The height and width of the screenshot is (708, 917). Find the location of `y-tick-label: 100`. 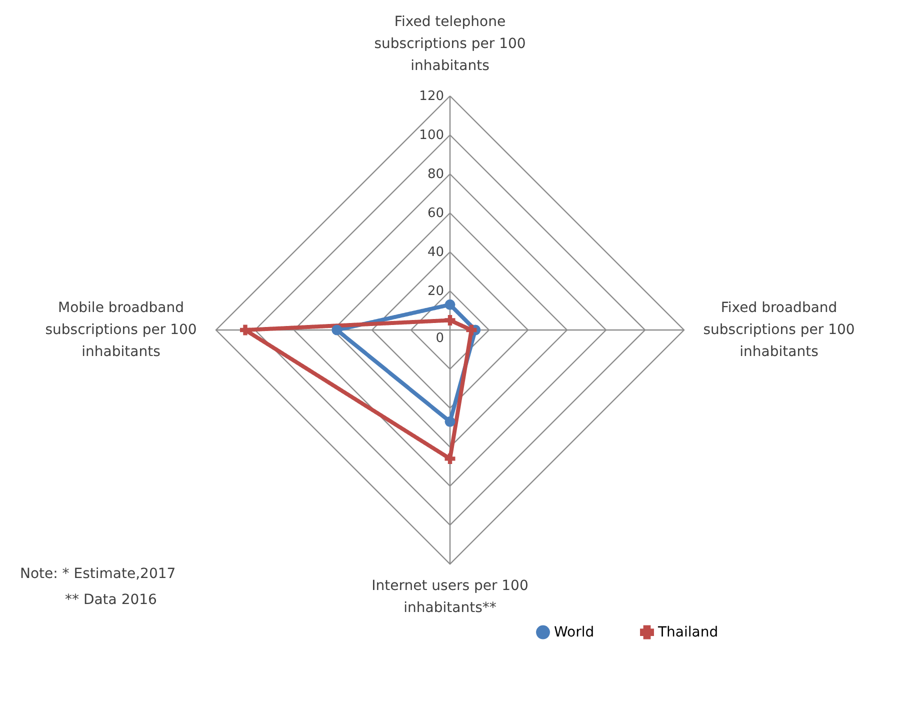

y-tick-label: 100 is located at coordinates (431, 135).